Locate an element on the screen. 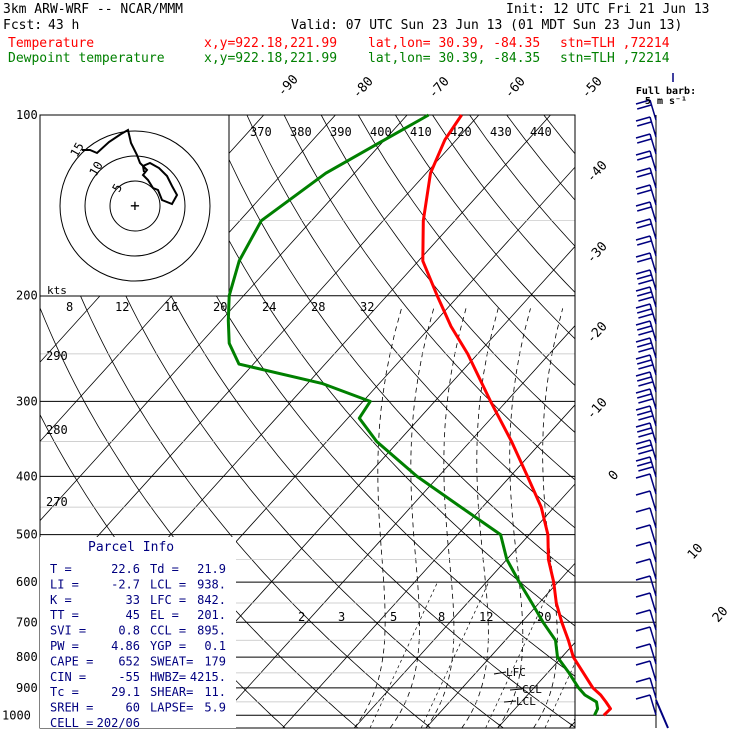 This screenshot has height=740, width=740. hodograph: + 5 10 15 kts is located at coordinates (134, 205).